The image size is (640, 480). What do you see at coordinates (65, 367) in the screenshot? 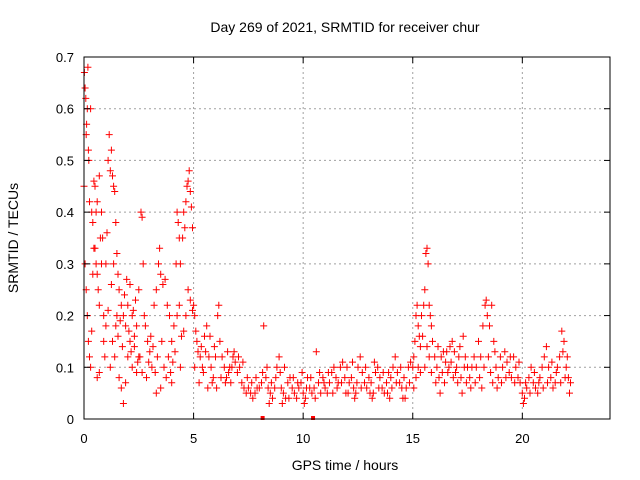
I see `y-tick-label: 0.1` at bounding box center [65, 367].